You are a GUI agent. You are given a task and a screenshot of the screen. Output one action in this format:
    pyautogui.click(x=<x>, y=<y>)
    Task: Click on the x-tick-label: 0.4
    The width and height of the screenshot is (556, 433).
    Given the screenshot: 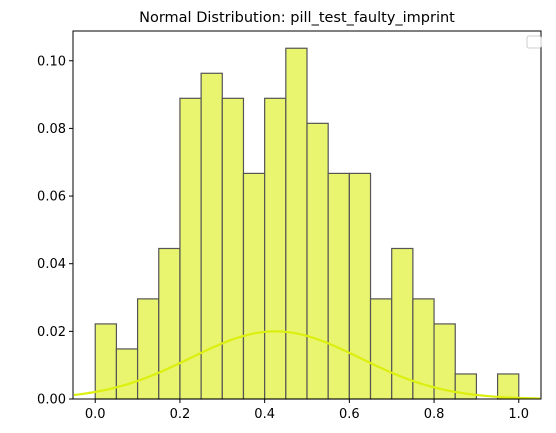 What is the action you would take?
    pyautogui.click(x=264, y=414)
    